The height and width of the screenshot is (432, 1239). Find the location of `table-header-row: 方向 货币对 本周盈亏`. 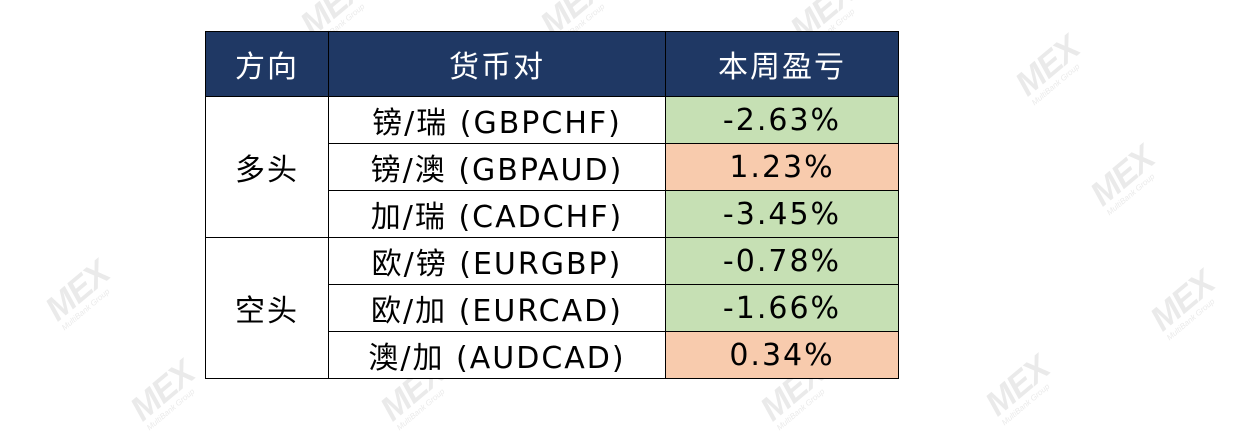

table-header-row: 方向 货币对 本周盈亏 is located at coordinates (552, 64).